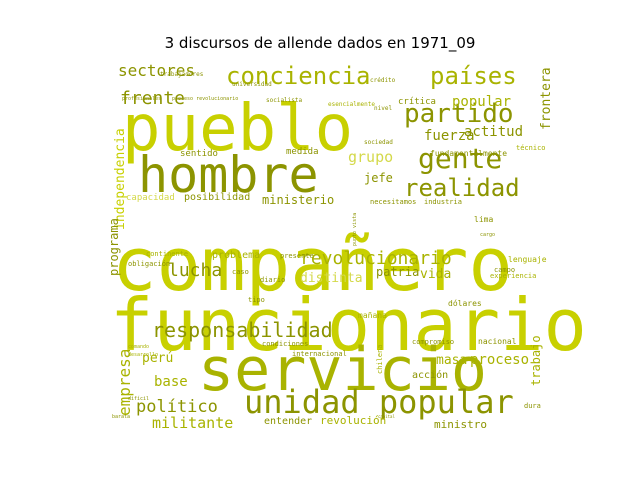  Describe the element at coordinates (483, 219) in the screenshot. I see `word-lima: lima` at that location.